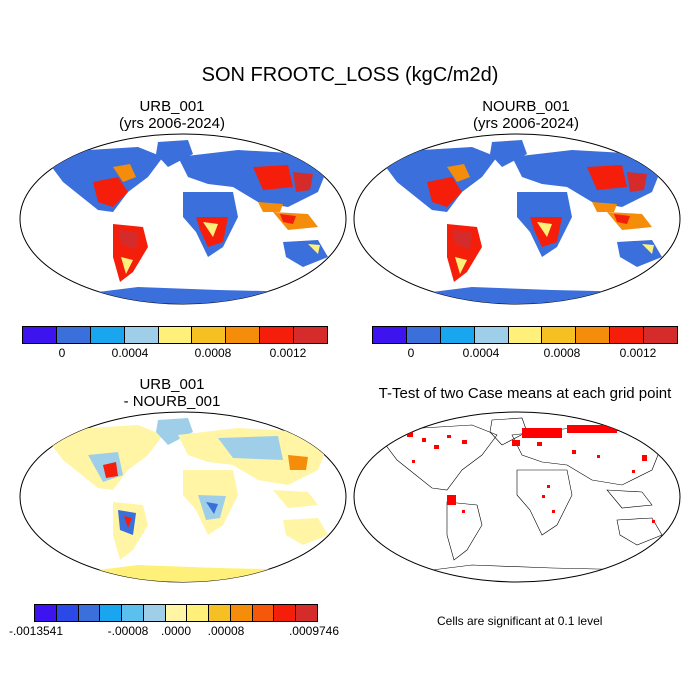  Describe the element at coordinates (172, 401) in the screenshot. I see `panel-title-line2: - NOURB_001` at that location.